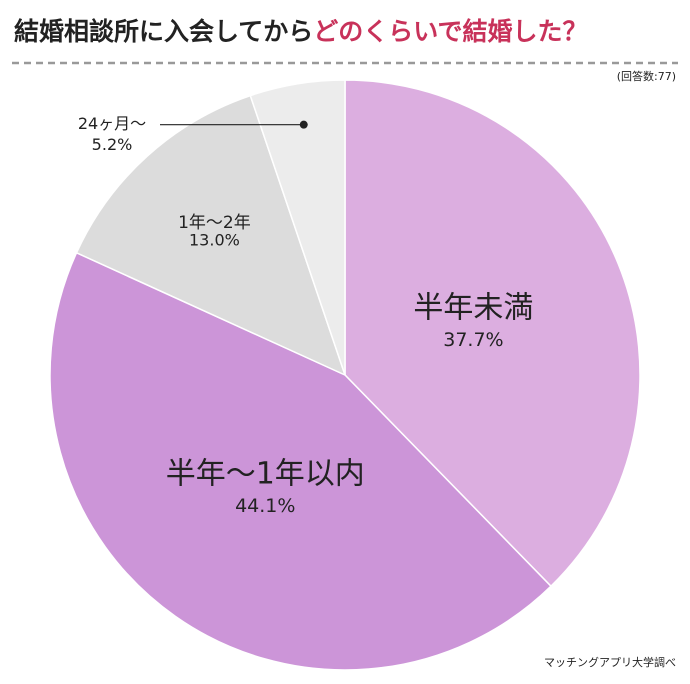  Describe the element at coordinates (610, 662) in the screenshot. I see `source: マッチングアプリ大学調べ` at that location.